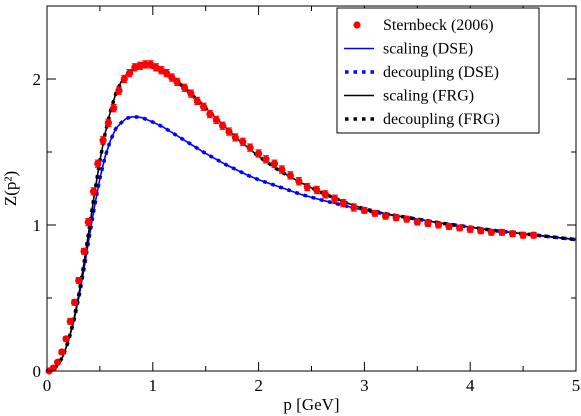  I want to click on x-tick-label: 2, so click(258, 385).